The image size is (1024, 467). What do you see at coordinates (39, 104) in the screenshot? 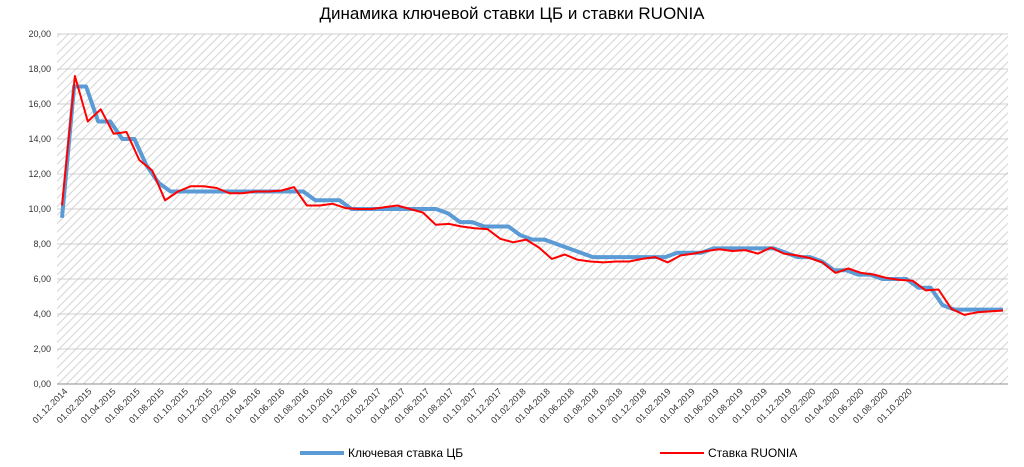
I see `y-tick-label: 16,00` at bounding box center [39, 104].